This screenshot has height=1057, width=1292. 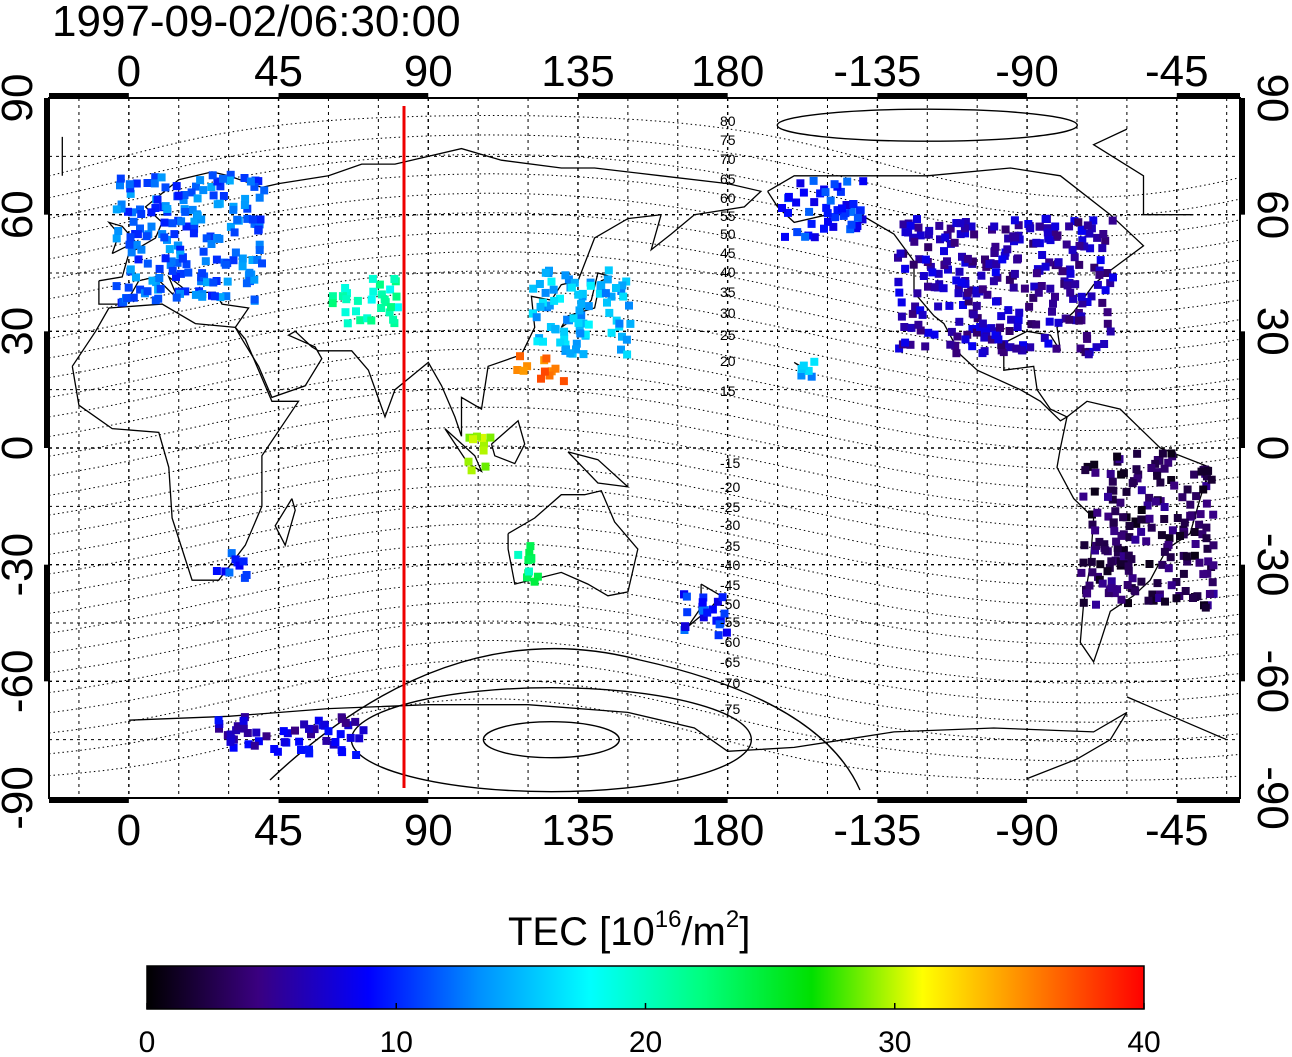 What do you see at coordinates (565, 719) in the screenshot?
I see `south-contour-arc` at bounding box center [565, 719].